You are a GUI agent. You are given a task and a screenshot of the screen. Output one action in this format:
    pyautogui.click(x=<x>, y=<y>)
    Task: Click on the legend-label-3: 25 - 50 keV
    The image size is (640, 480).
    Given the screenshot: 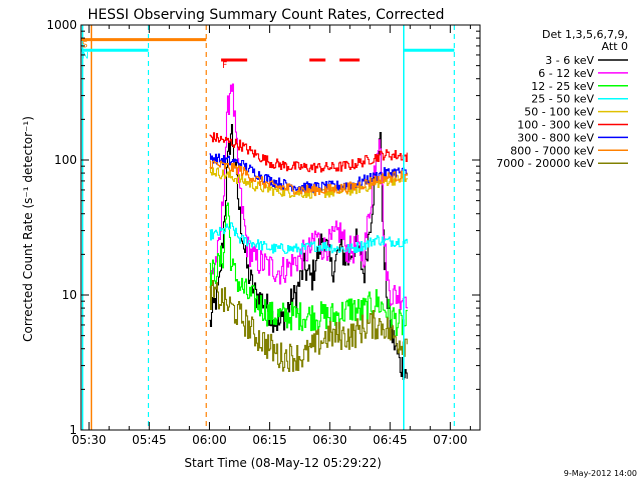 What is the action you would take?
    pyautogui.click(x=562, y=99)
    